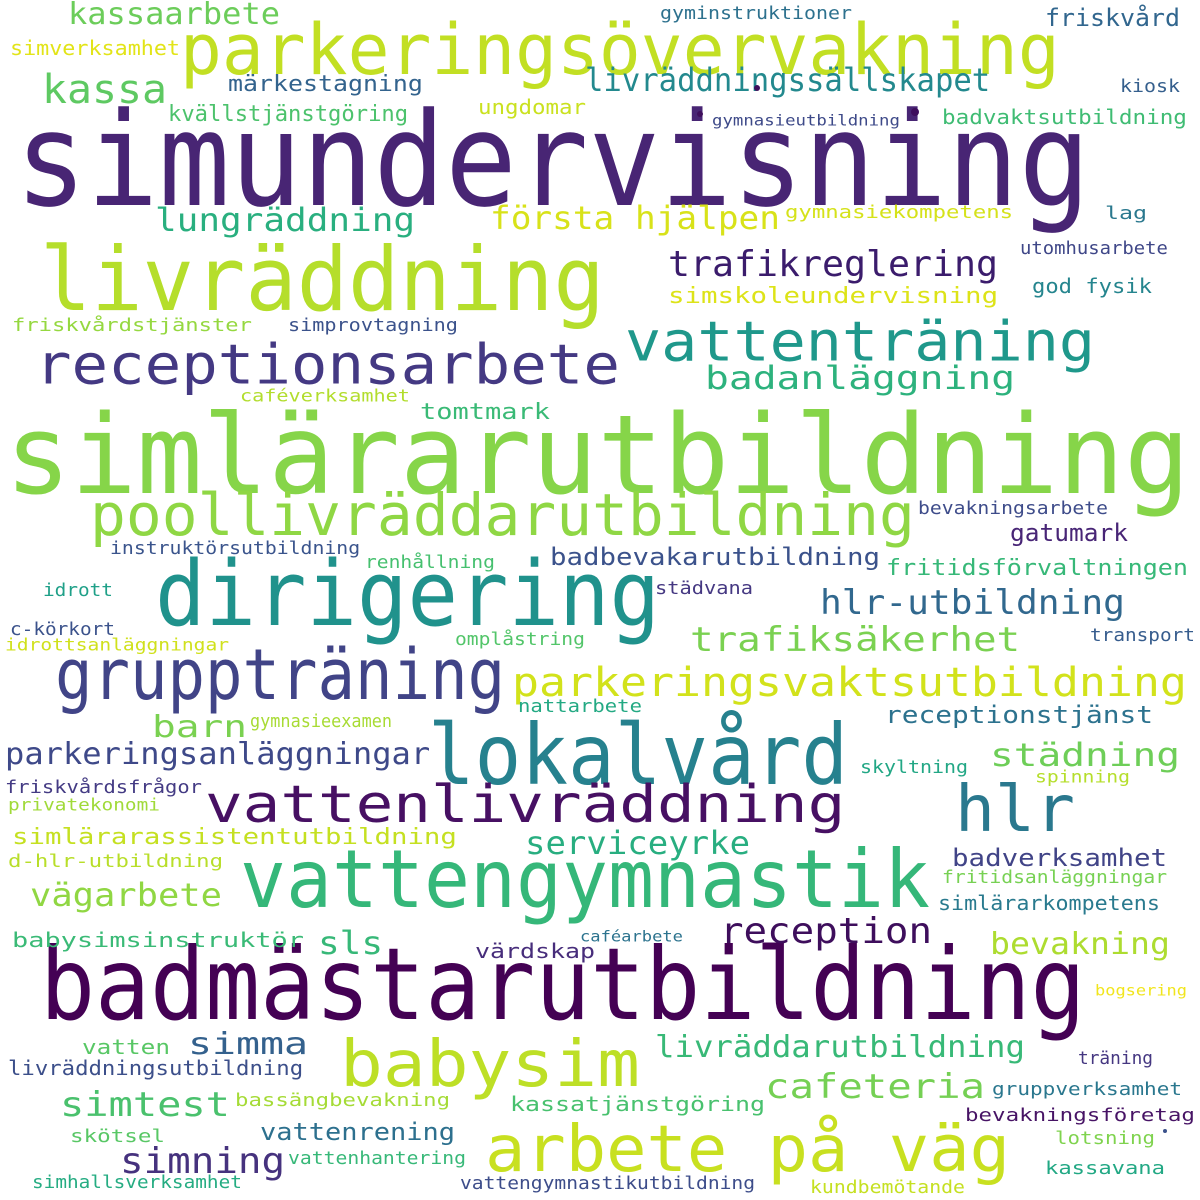 This screenshot has height=1200, width=1200. Describe the element at coordinates (788, 80) in the screenshot. I see `word-livraddningssallskapet: livräddningssällskapet` at that location.